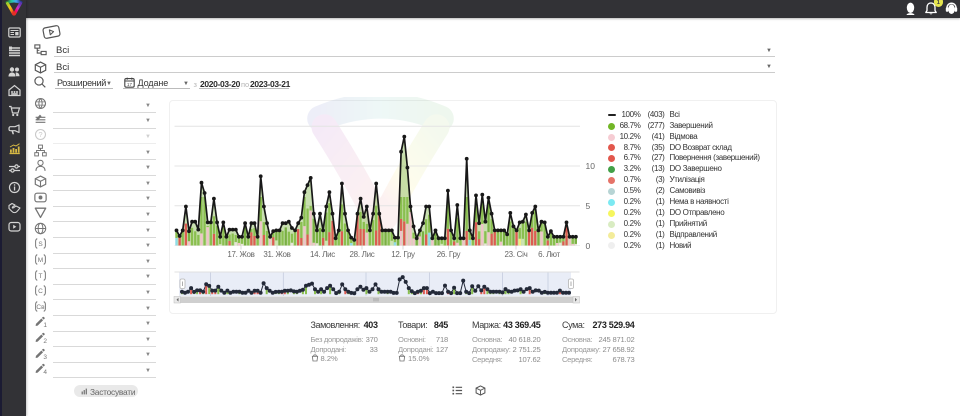 This screenshot has width=960, height=416. What do you see at coordinates (45, 341) in the screenshot?
I see `svg-text: 2` at bounding box center [45, 341].